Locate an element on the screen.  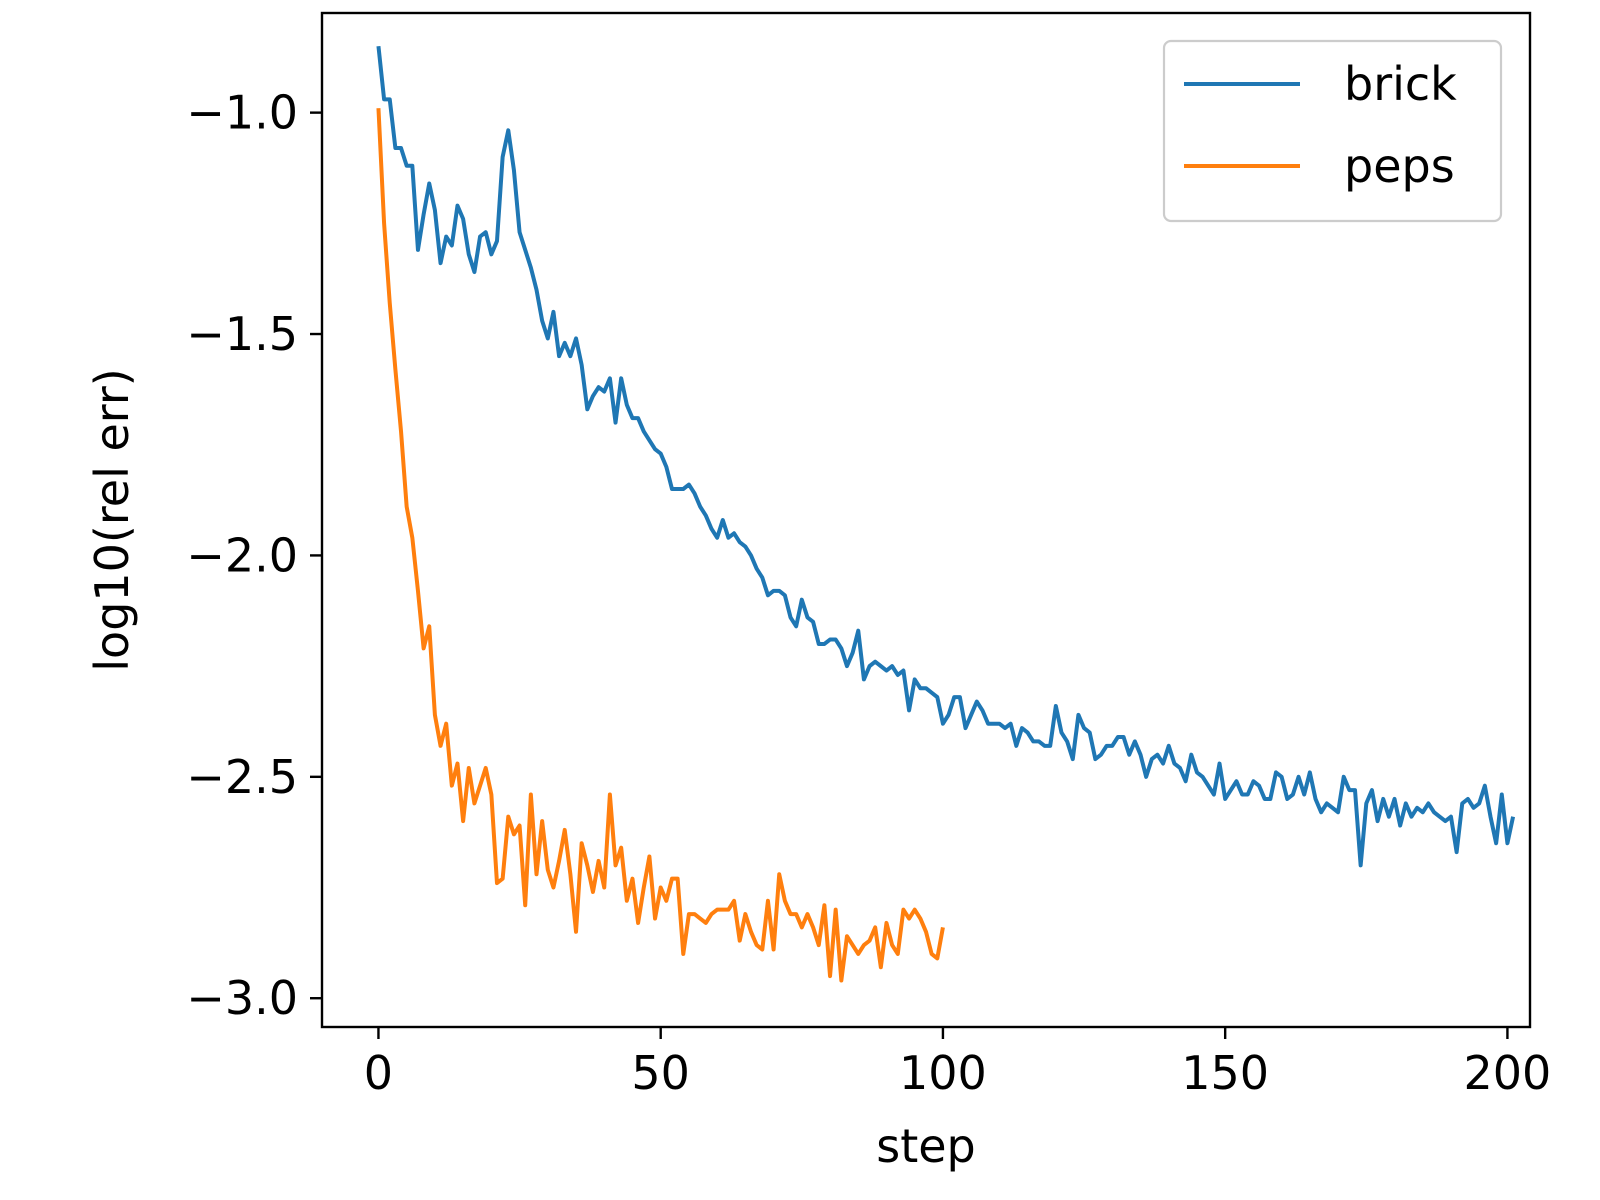
y-tick-label: −2.0 is located at coordinates (242, 555).